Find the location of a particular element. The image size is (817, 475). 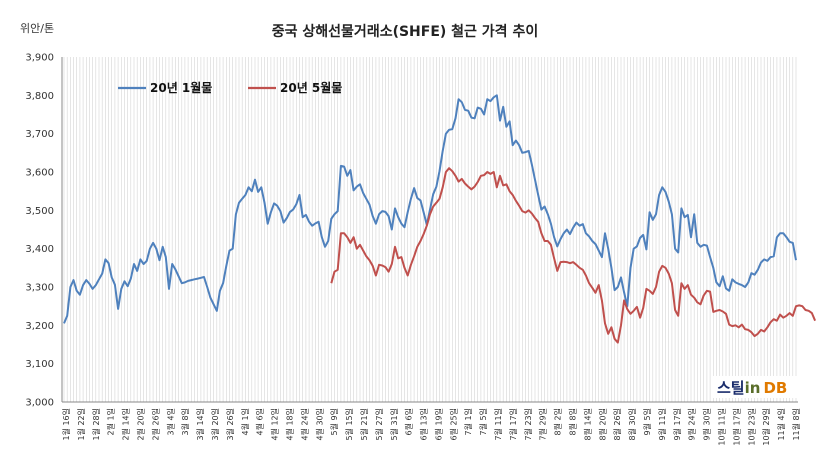

x-tick-label: 4월 12일 is located at coordinates (275, 424).